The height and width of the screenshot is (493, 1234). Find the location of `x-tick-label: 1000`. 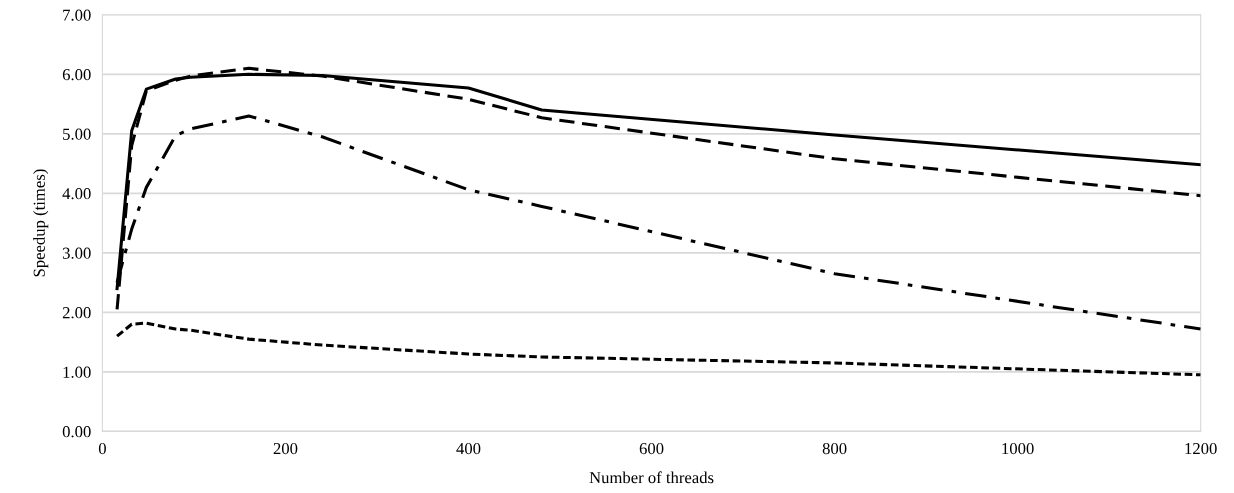

x-tick-label: 1000 is located at coordinates (1018, 448).